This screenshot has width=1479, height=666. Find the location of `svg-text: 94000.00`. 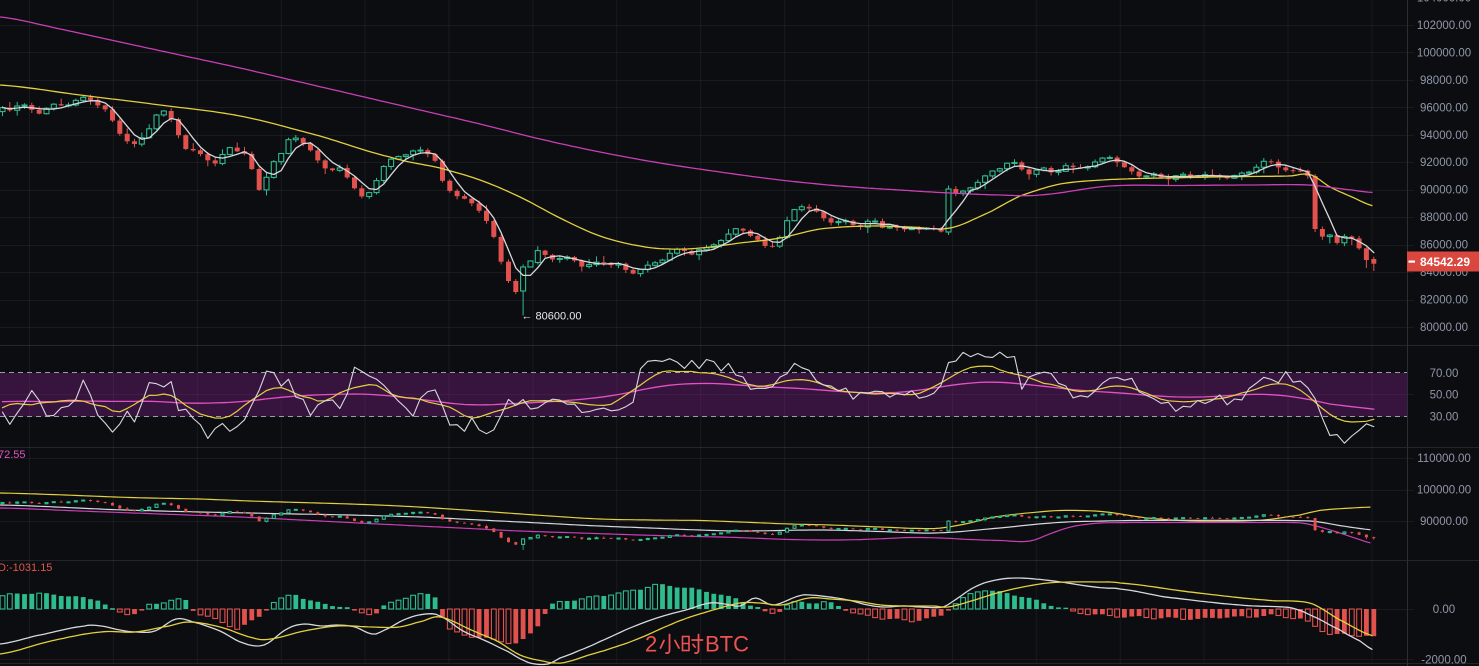

svg-text: 94000.00 is located at coordinates (1444, 136).